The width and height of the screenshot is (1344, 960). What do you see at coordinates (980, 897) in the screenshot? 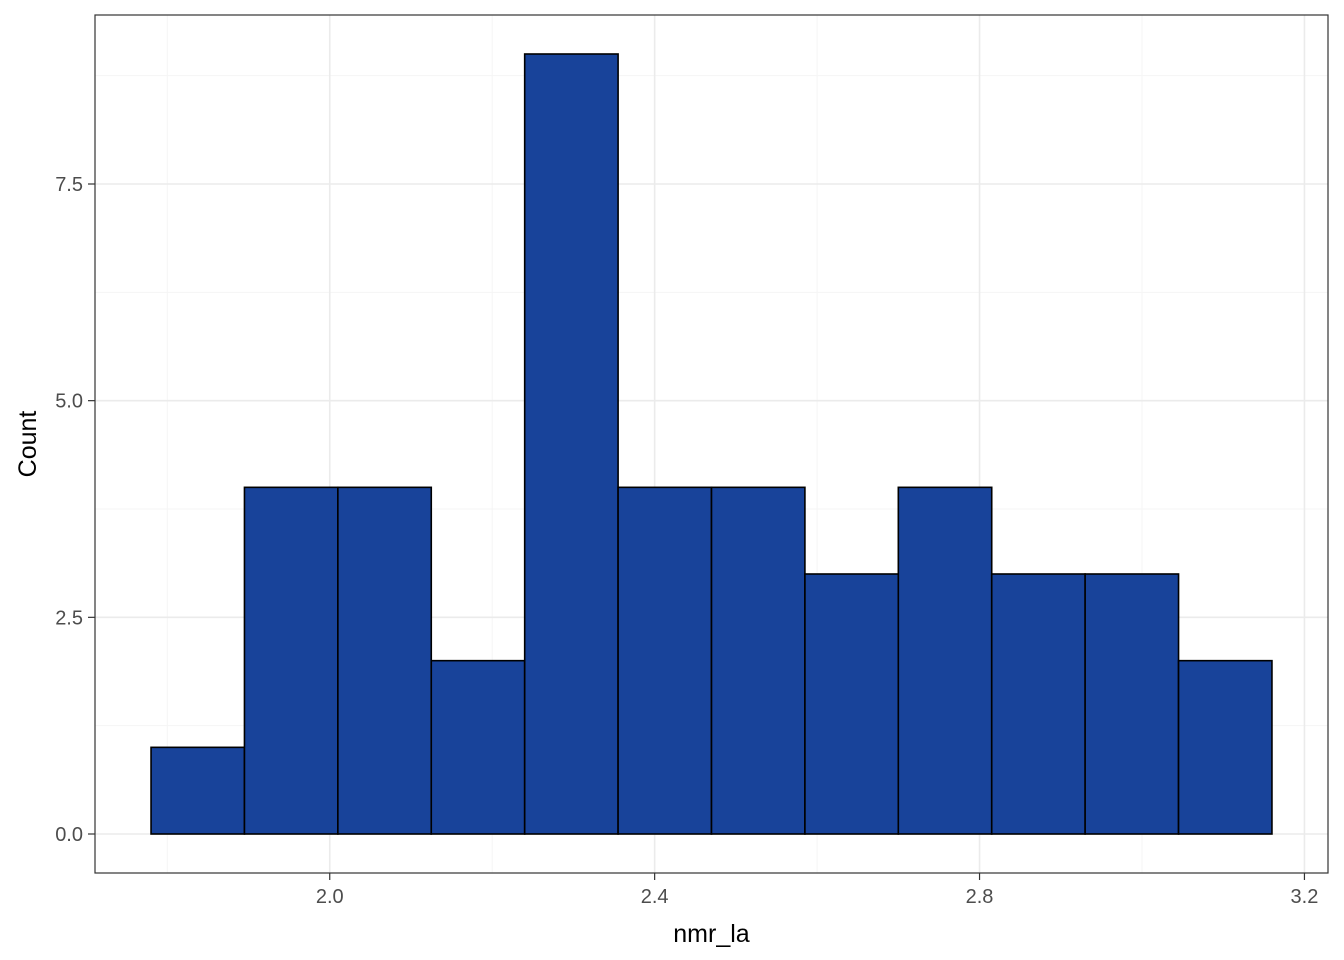
I see `x-tick-label: 2.8` at bounding box center [980, 897].